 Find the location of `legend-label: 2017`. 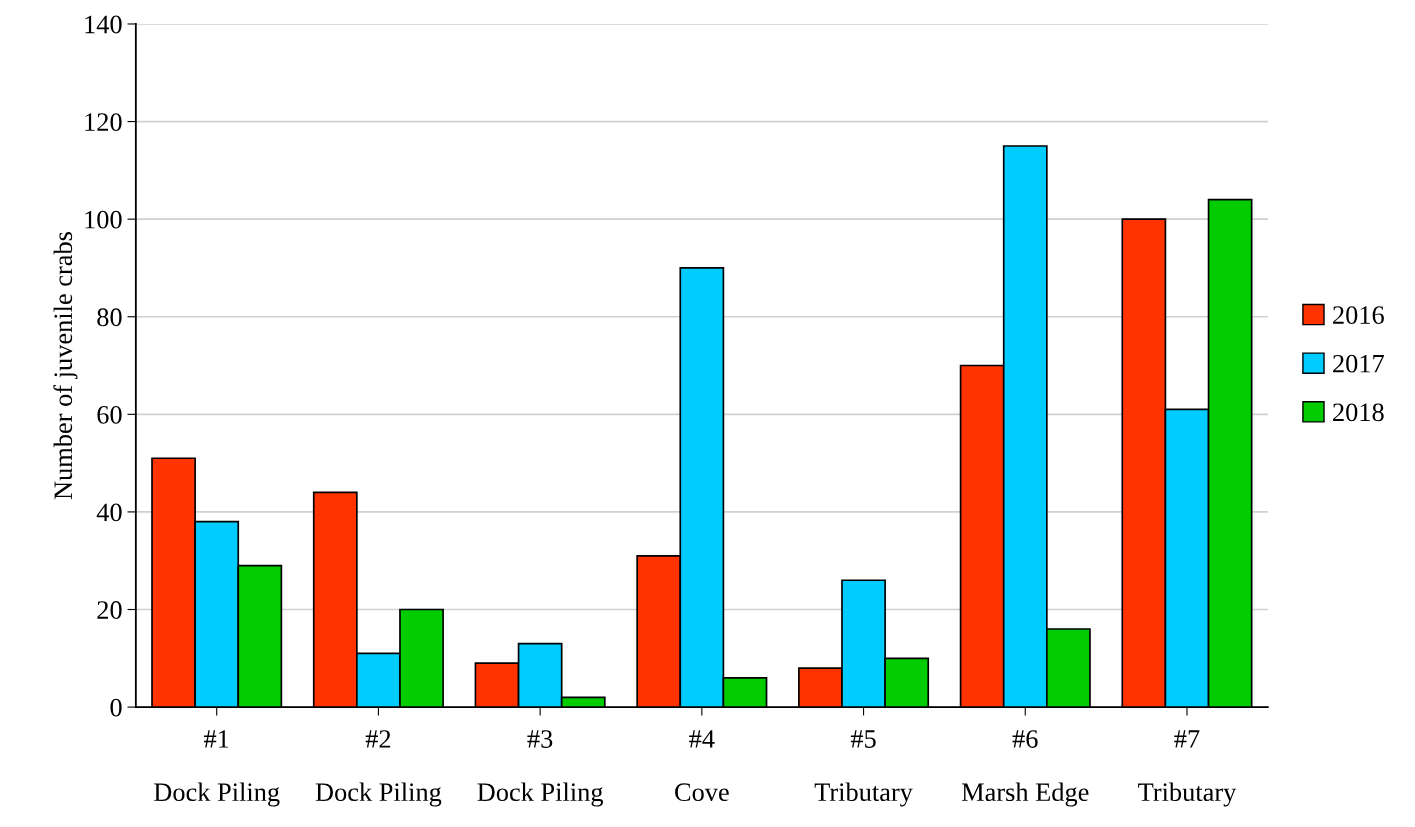

legend-label: 2017 is located at coordinates (1358, 363).